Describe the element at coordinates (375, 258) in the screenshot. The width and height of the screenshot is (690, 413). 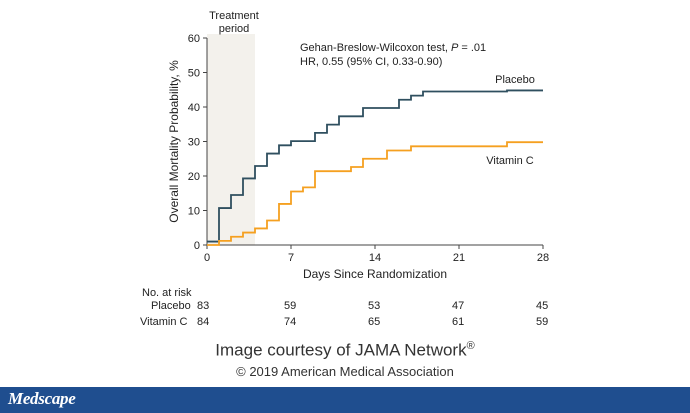
I see `x-tick-label: 14` at that location.